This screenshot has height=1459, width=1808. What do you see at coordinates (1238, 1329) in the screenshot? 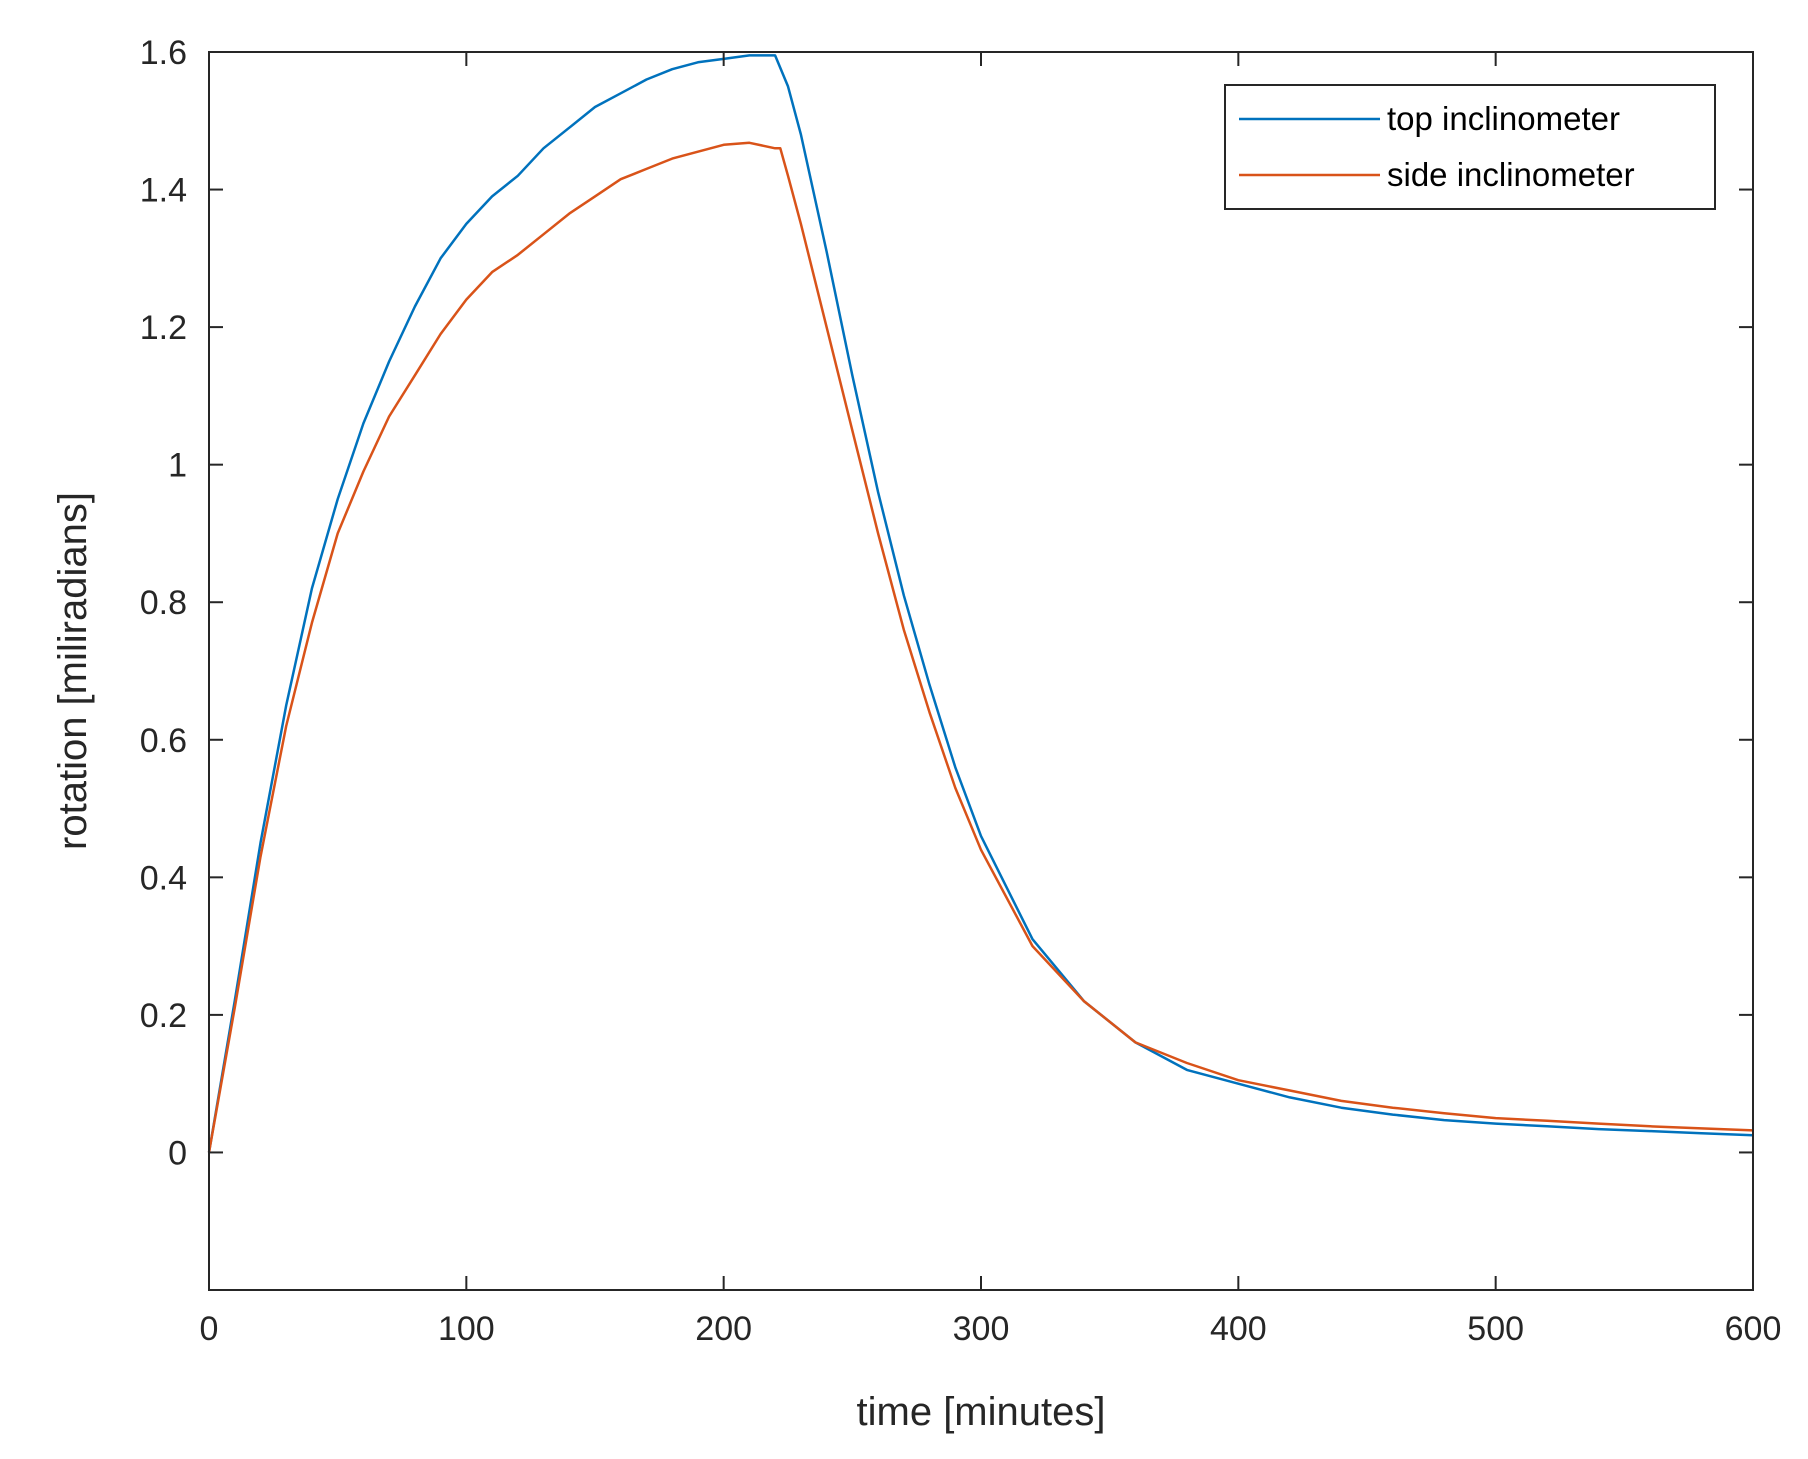
I see `x-tick-label: 400` at bounding box center [1238, 1329].